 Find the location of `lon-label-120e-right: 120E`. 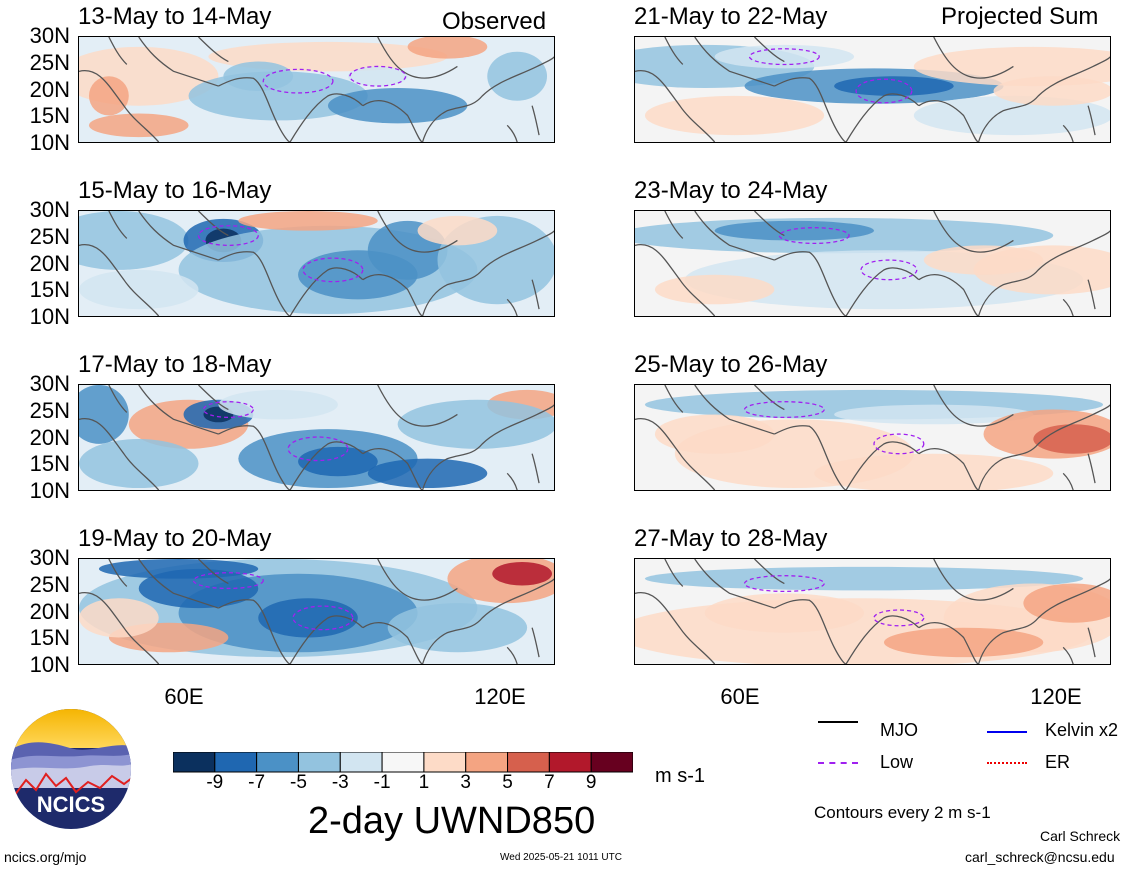

lon-label-120e-right: 120E is located at coordinates (1056, 696).